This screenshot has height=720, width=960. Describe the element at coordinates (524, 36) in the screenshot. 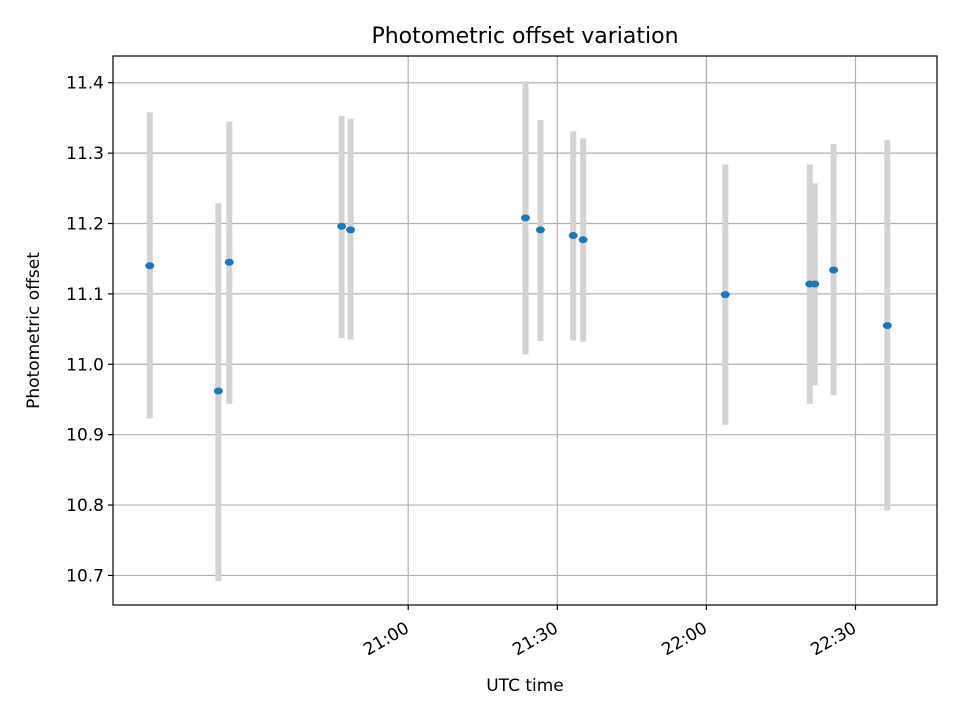

I see `chart-title: Photometric offset variation` at that location.